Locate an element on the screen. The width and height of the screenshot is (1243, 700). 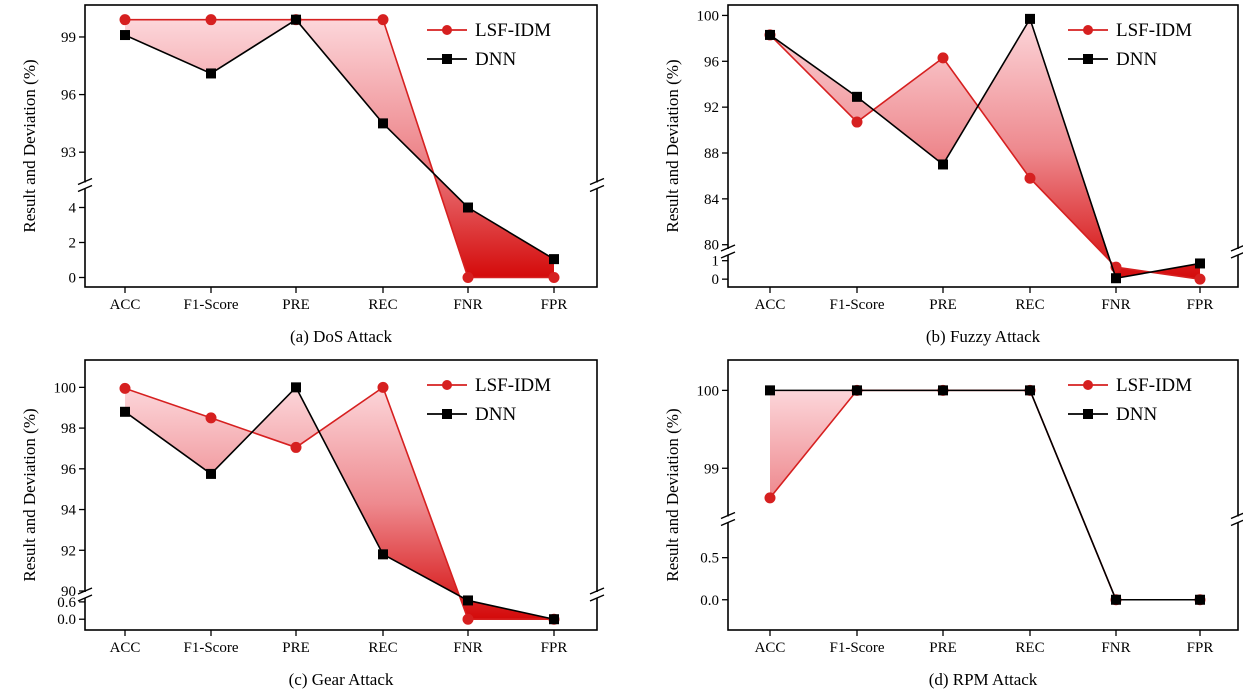
y-tick-label: 1 is located at coordinates (716, 262).